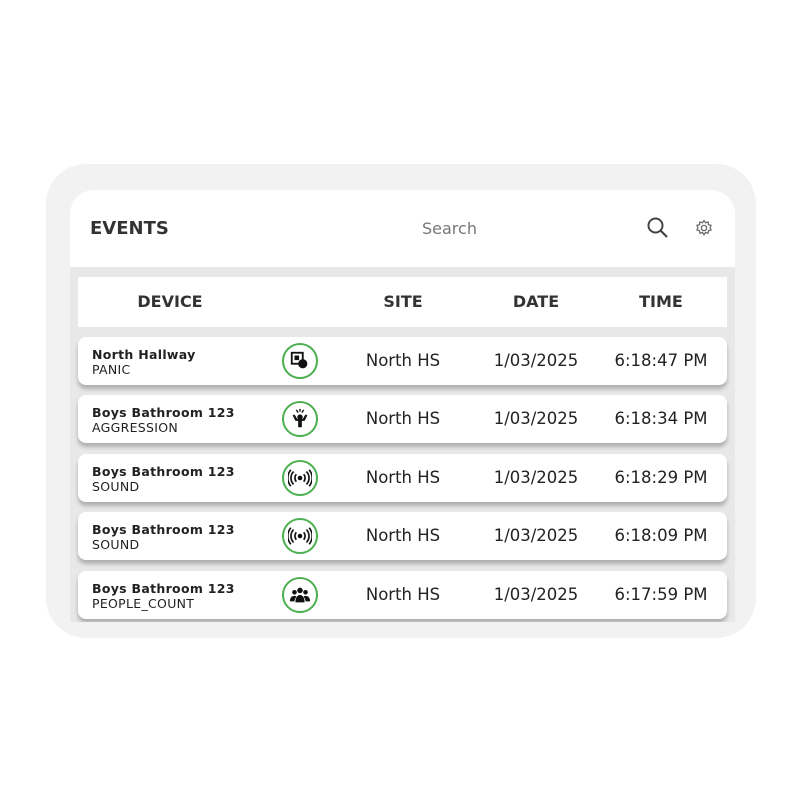 Image resolution: width=800 pixels, height=800 pixels. What do you see at coordinates (661, 477) in the screenshot?
I see `time-cell: 6:18:29 PM` at bounding box center [661, 477].